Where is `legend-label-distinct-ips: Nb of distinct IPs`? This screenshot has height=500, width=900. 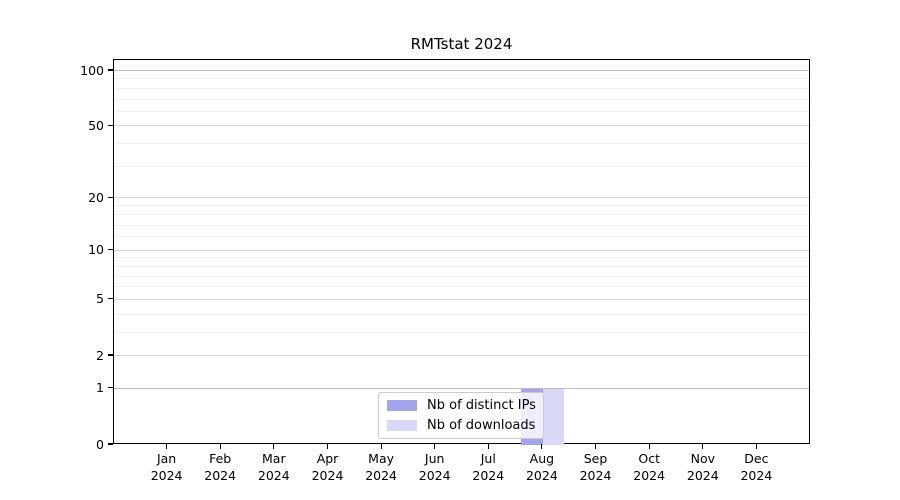 legend-label-distinct-ips: Nb of distinct IPs is located at coordinates (481, 405).